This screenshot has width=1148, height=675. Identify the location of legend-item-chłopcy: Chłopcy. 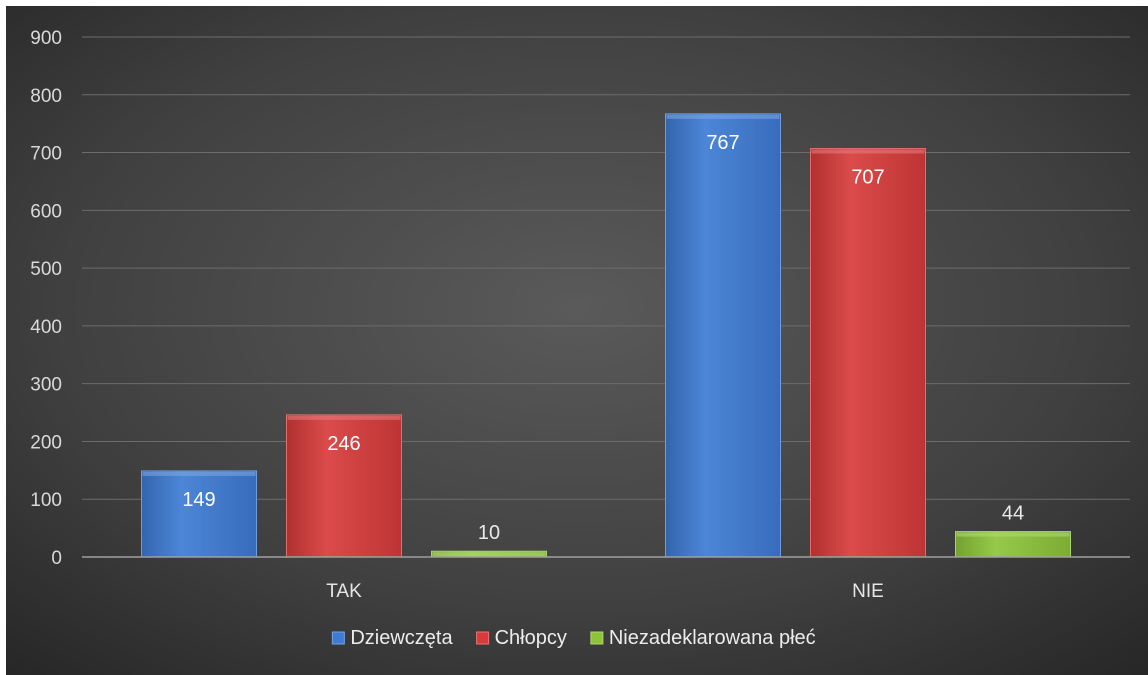
(521, 638).